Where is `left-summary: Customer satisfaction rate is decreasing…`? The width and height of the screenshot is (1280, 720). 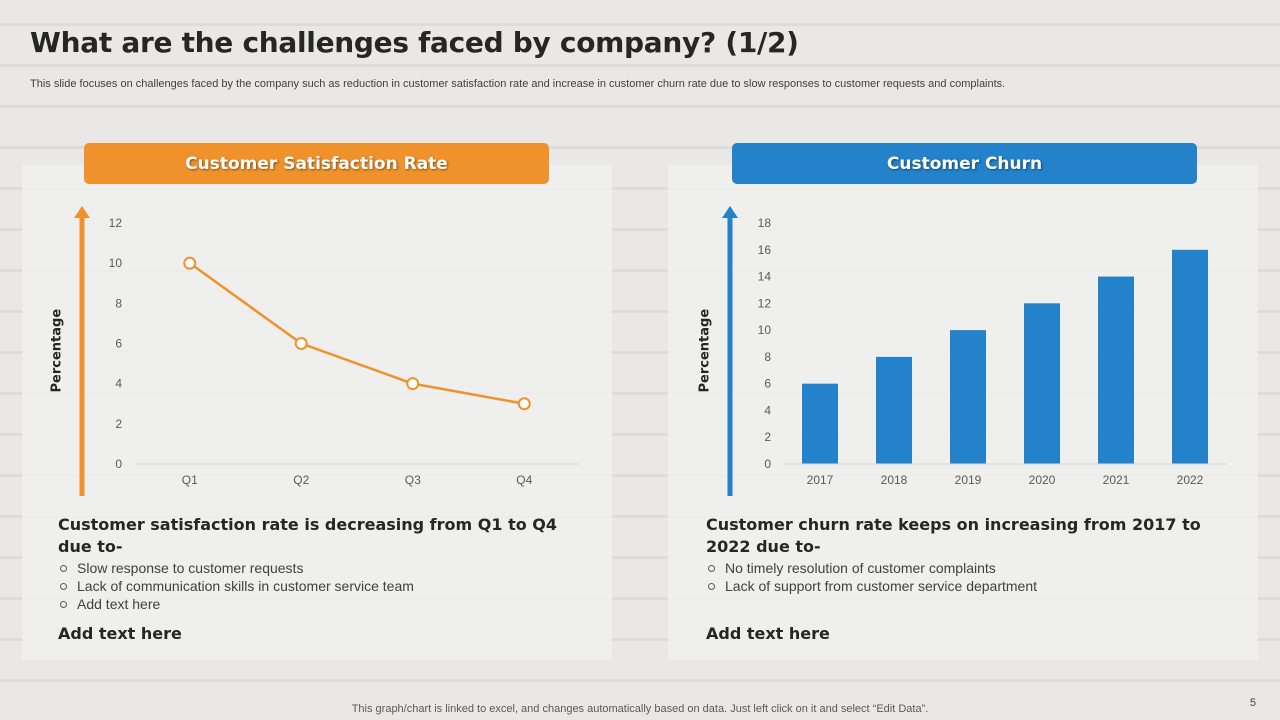
left-summary: Customer satisfaction rate is decreasing… is located at coordinates (308, 535).